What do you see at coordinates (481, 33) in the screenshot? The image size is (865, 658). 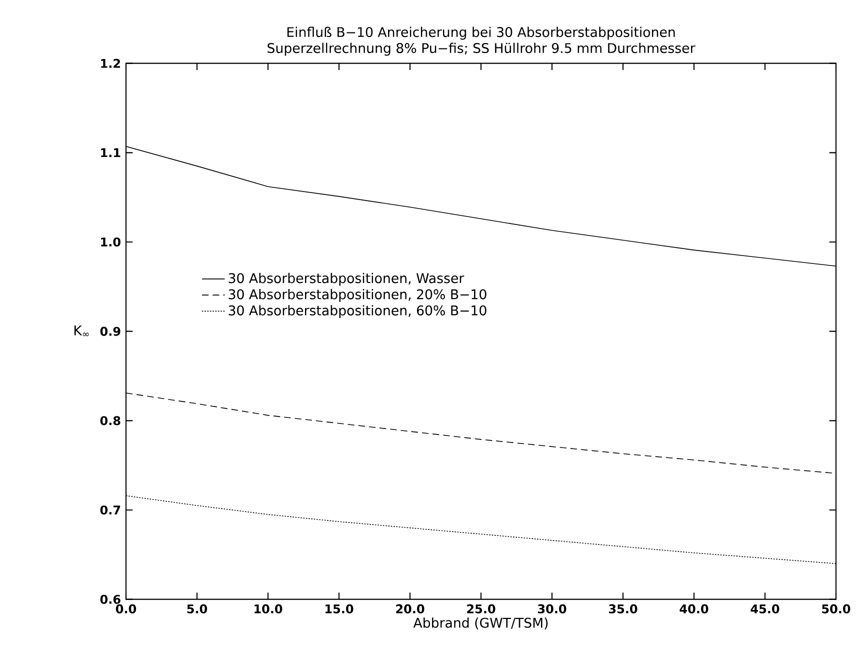 I see `chart-title: Einfluß B−10 Anreicherung bei 30 Absorberstabpositionen` at bounding box center [481, 33].